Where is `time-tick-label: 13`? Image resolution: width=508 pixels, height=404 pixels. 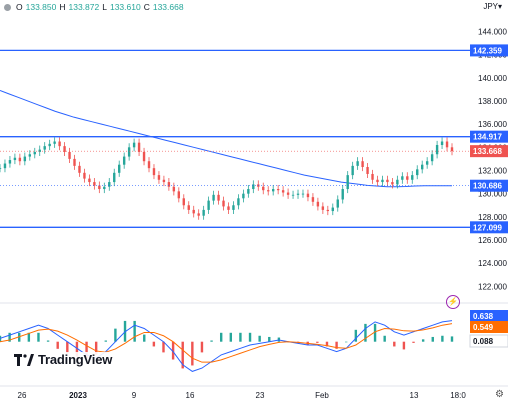 time-tick-label: 13 is located at coordinates (414, 395).